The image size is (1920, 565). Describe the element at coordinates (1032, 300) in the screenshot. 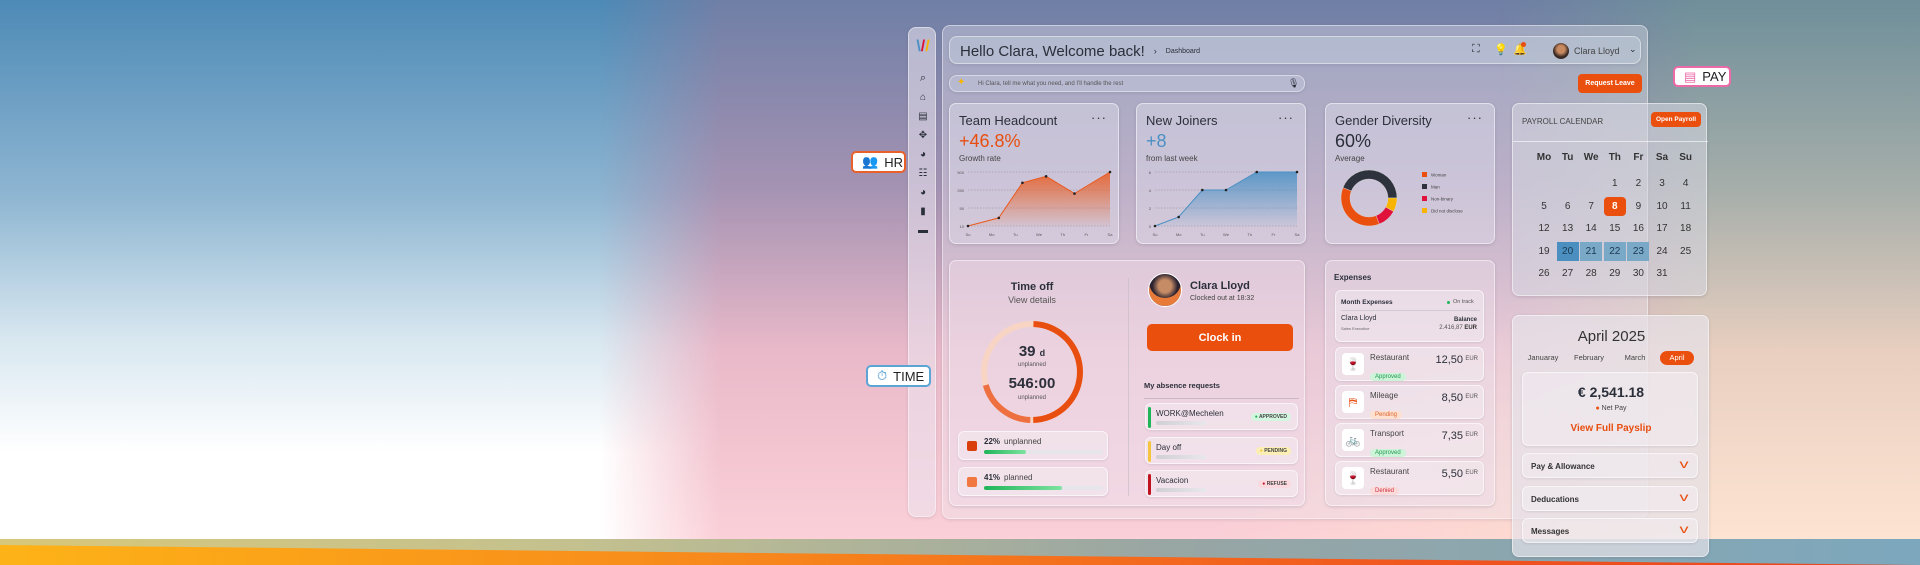

I see `view-details-link: View details` at that location.